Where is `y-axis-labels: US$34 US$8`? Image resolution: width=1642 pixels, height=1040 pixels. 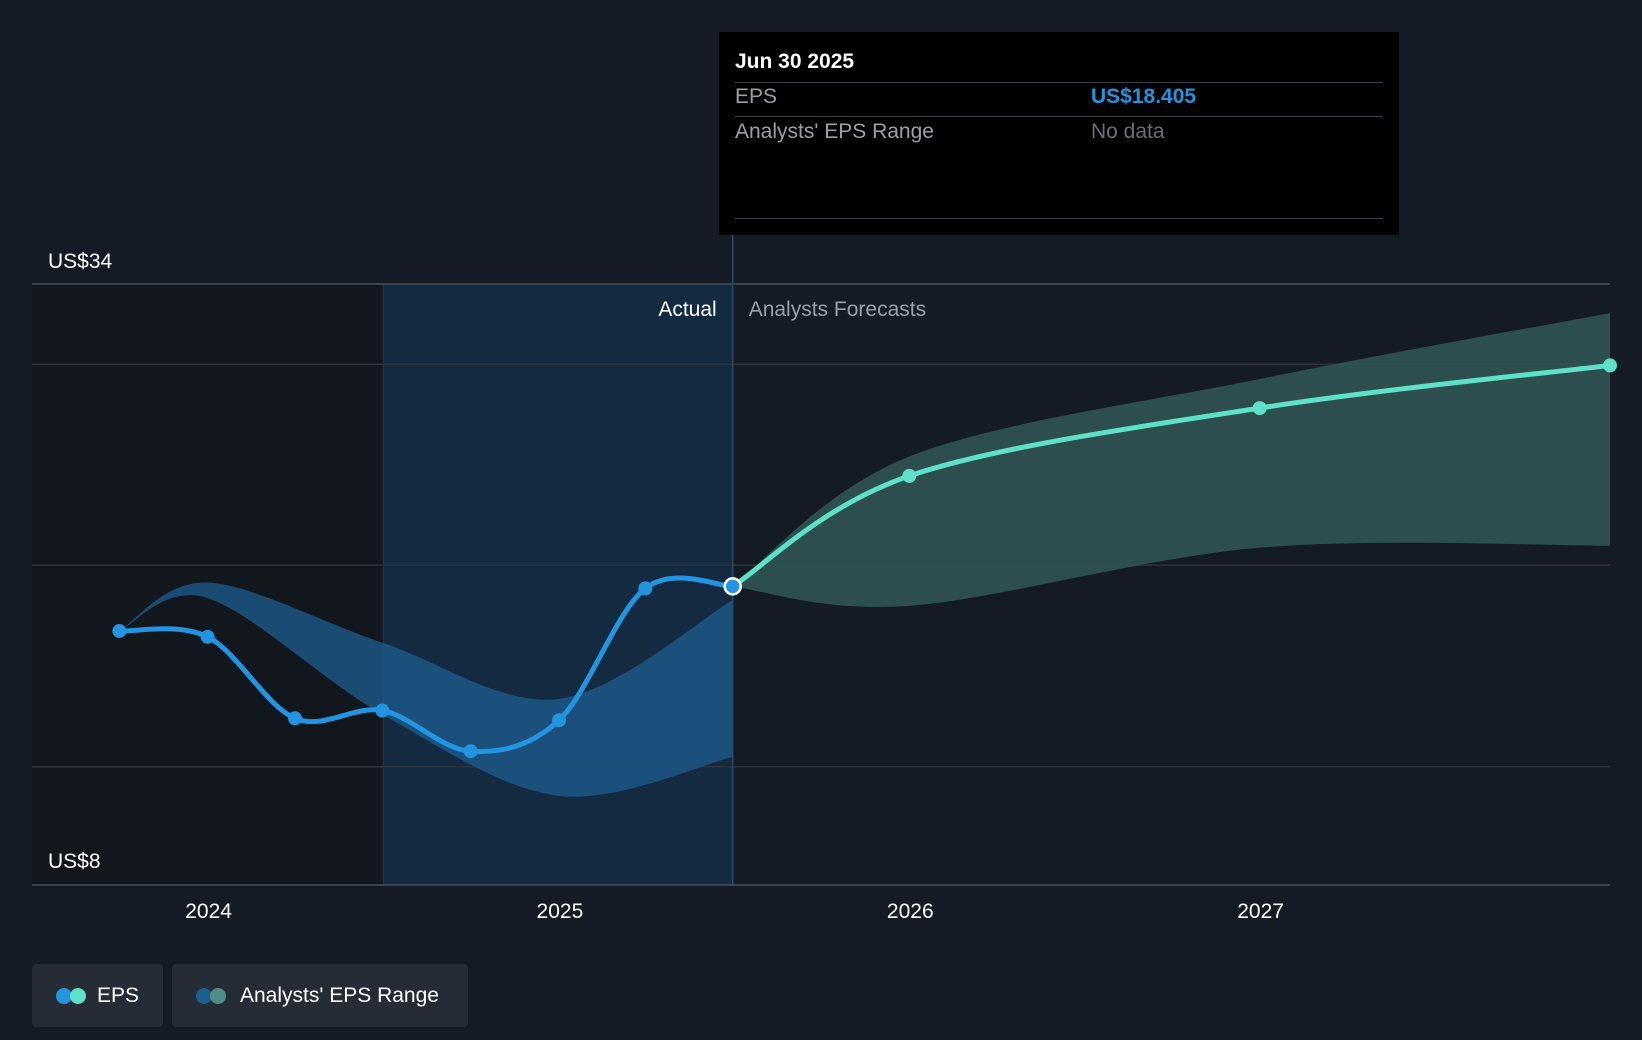 y-axis-labels: US$34 US$8 is located at coordinates (80, 561).